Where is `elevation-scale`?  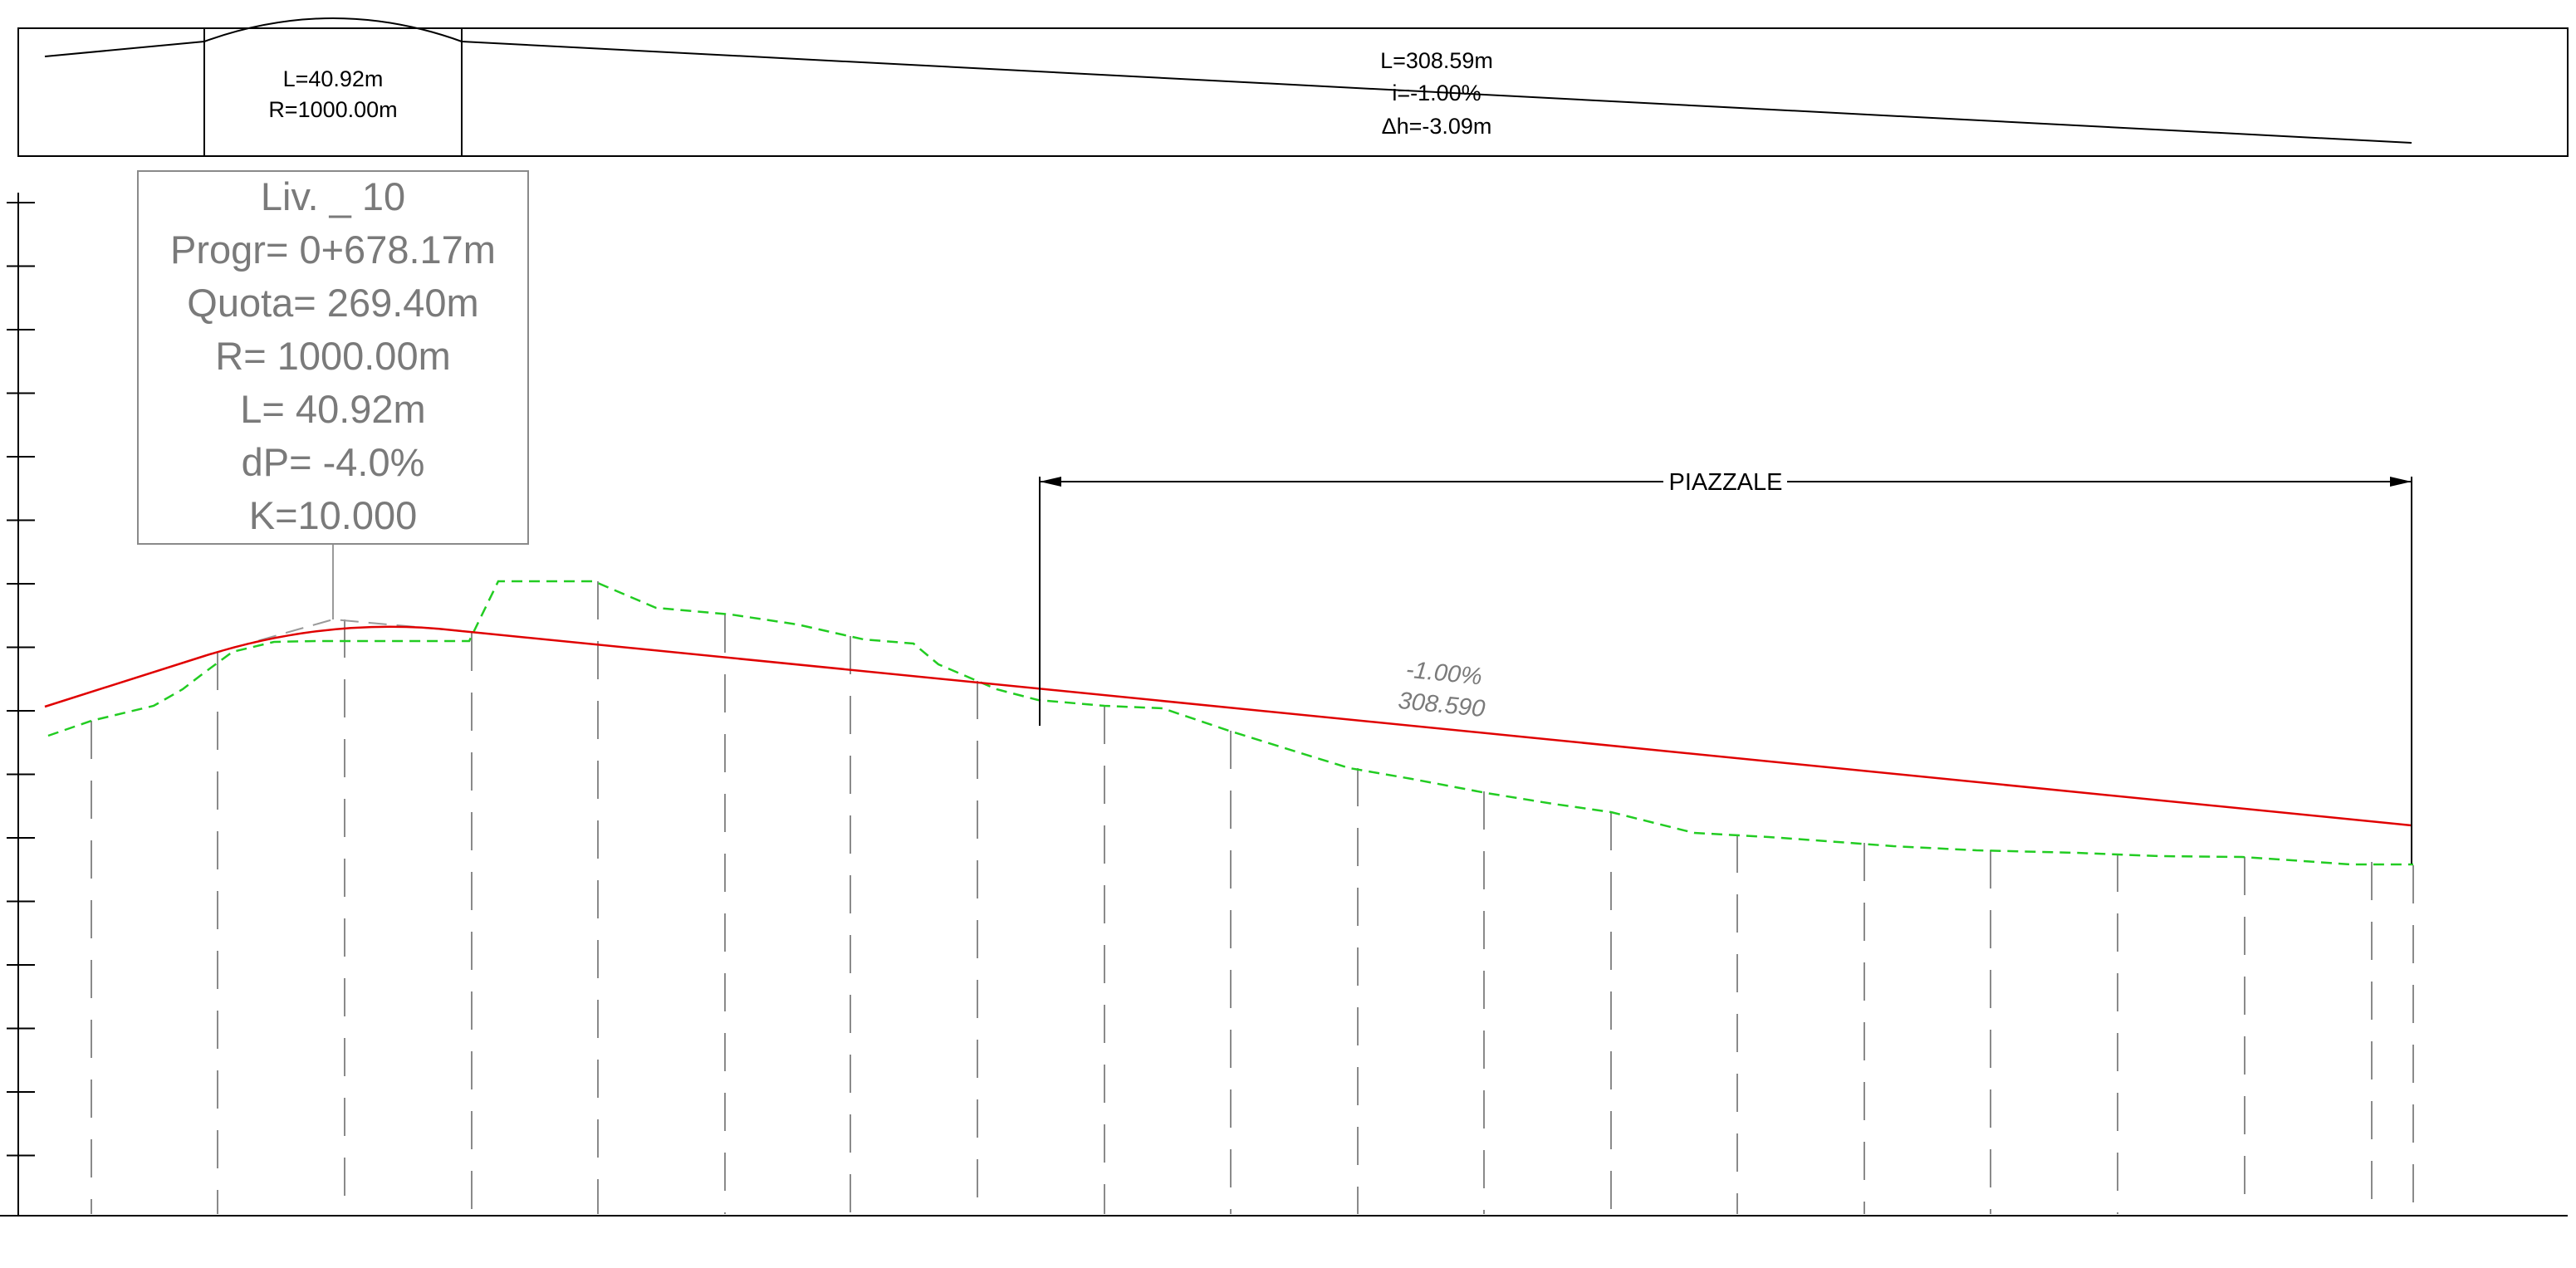
elevation-scale is located at coordinates (21, 704).